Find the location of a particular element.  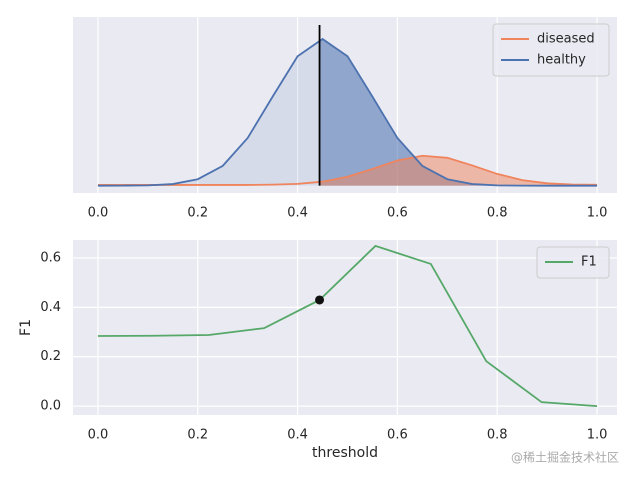

density-line is located at coordinates (347, 170).